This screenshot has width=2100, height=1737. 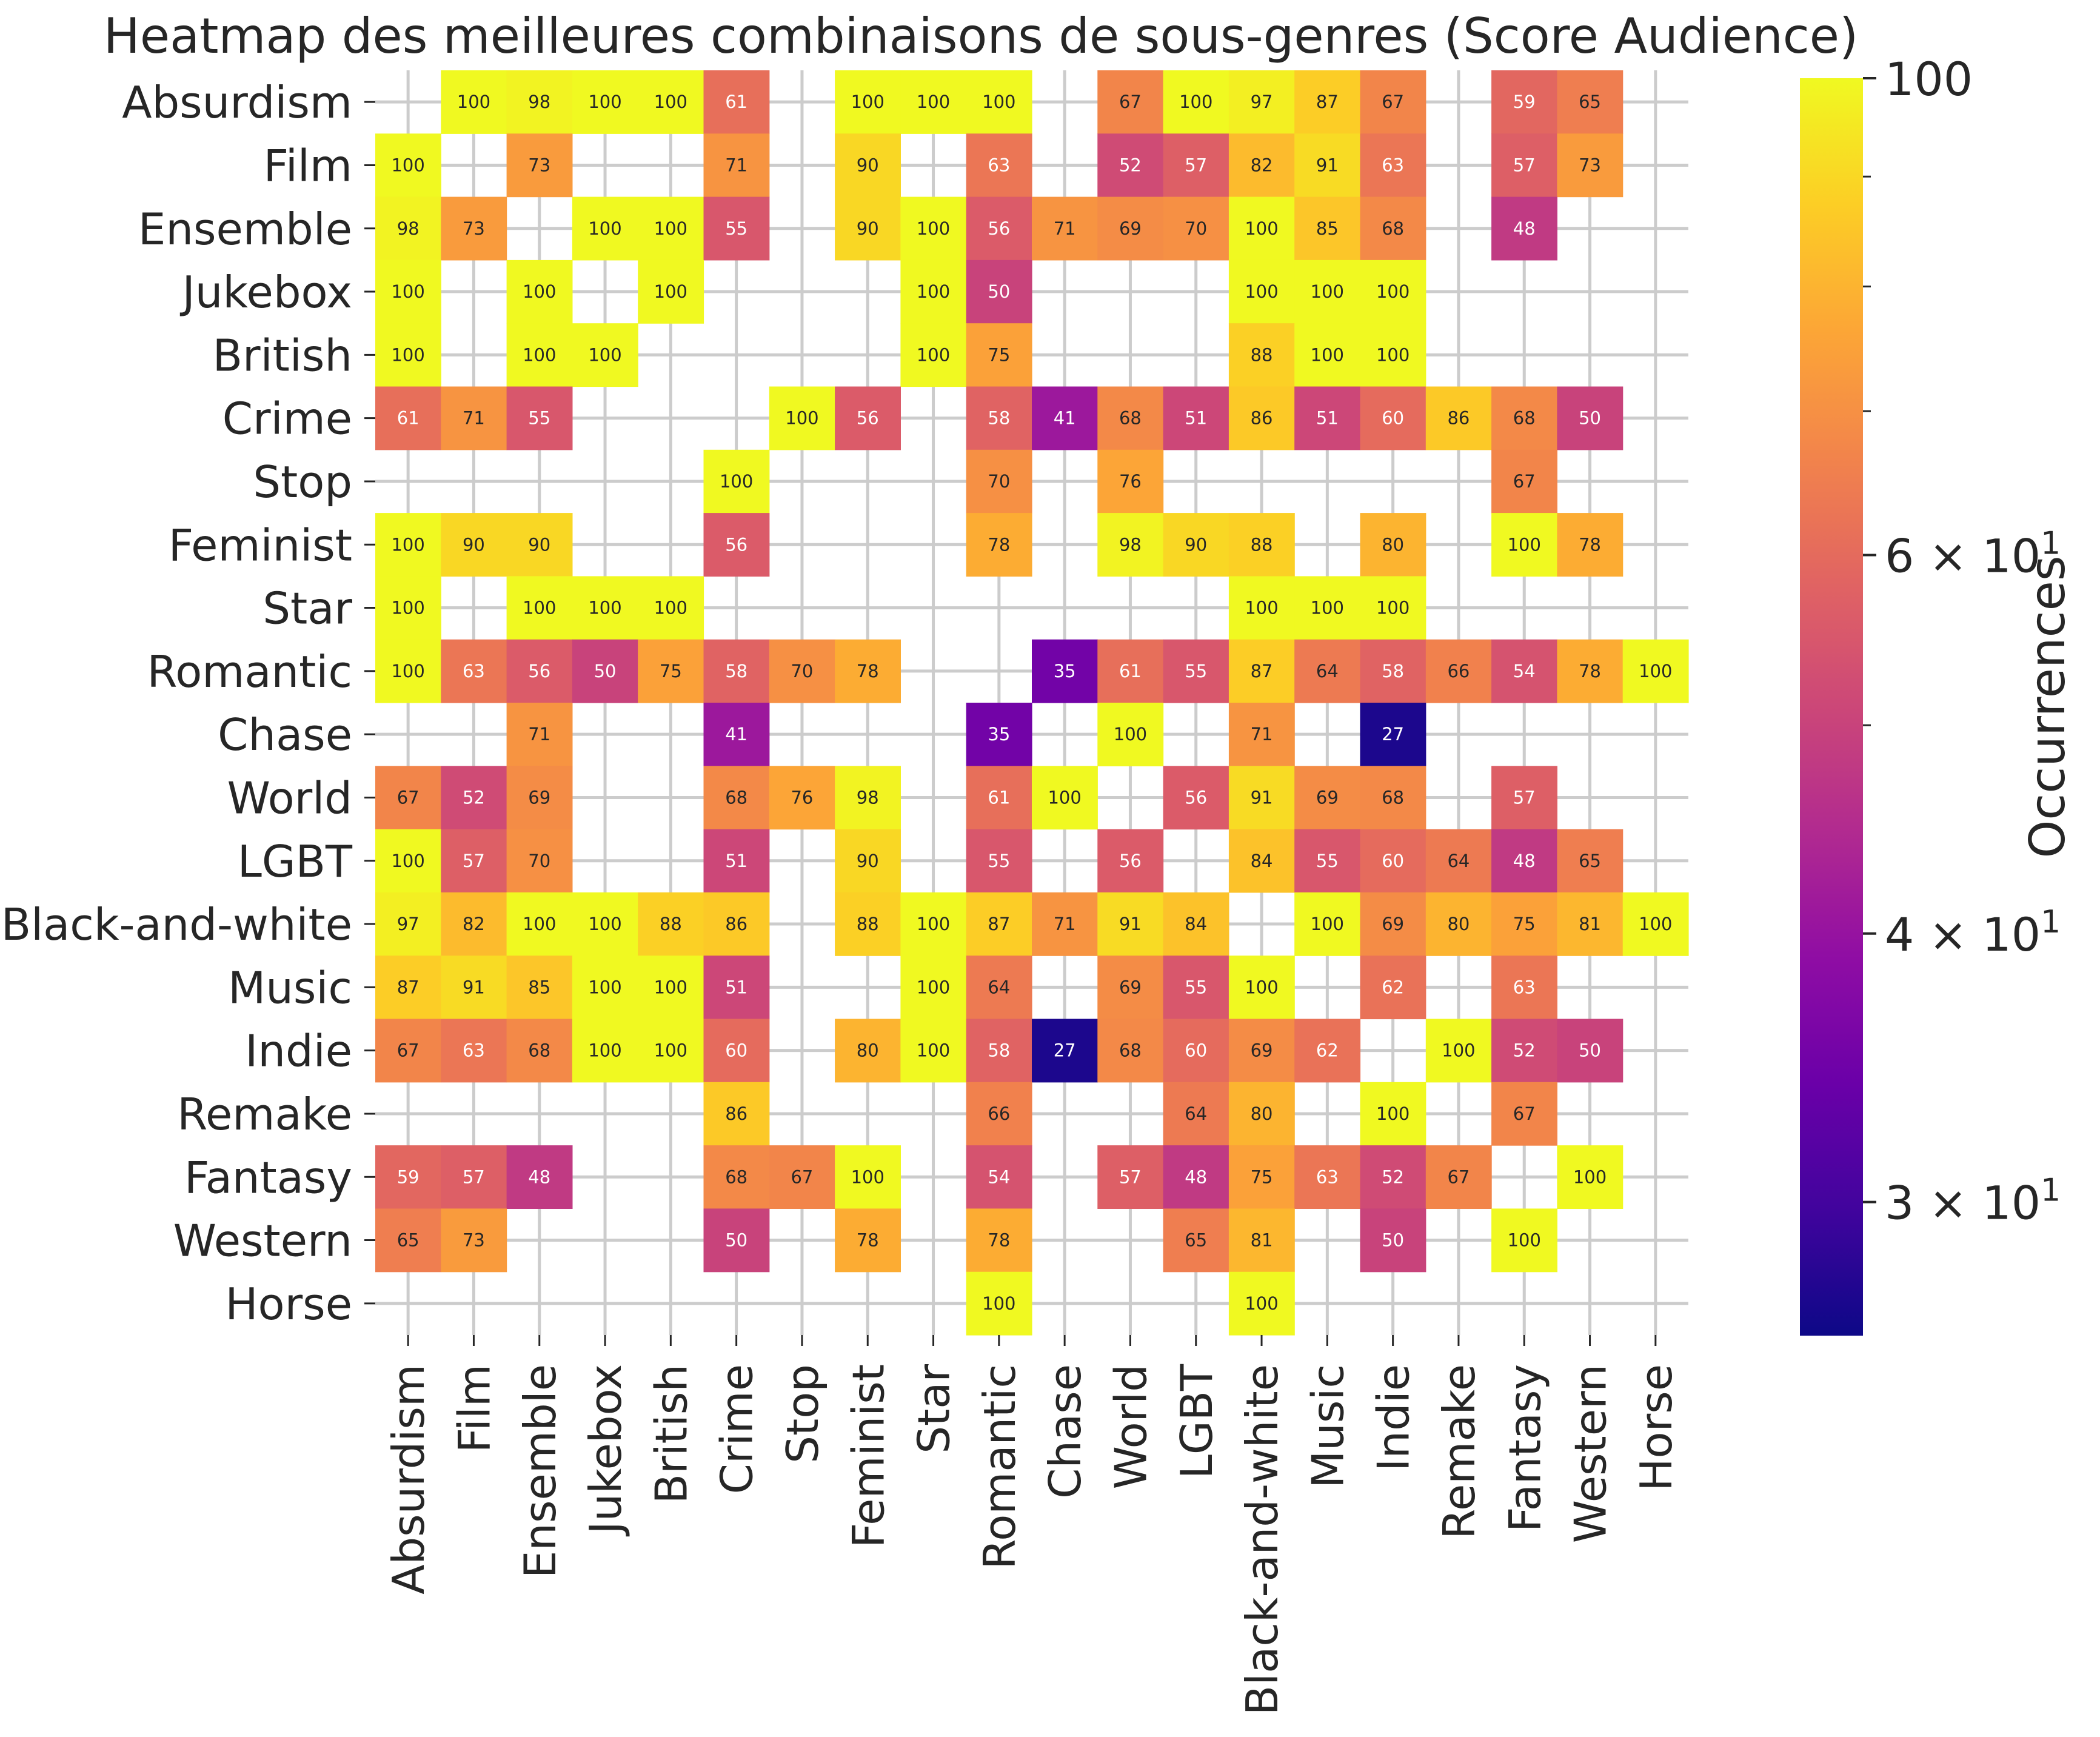 What do you see at coordinates (307, 608) in the screenshot?
I see `y-tick-label: Star` at bounding box center [307, 608].